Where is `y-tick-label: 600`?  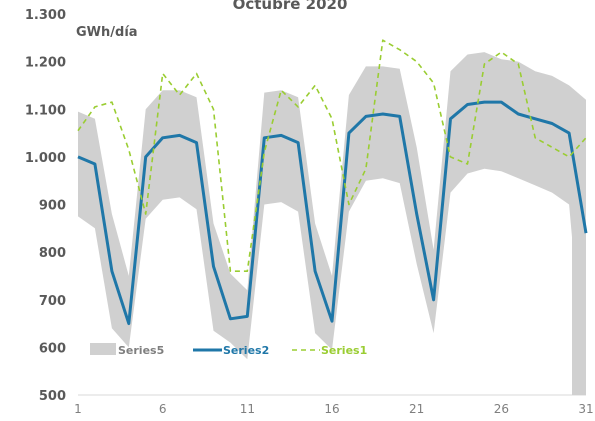 y-tick-label: 600 is located at coordinates (52, 348).